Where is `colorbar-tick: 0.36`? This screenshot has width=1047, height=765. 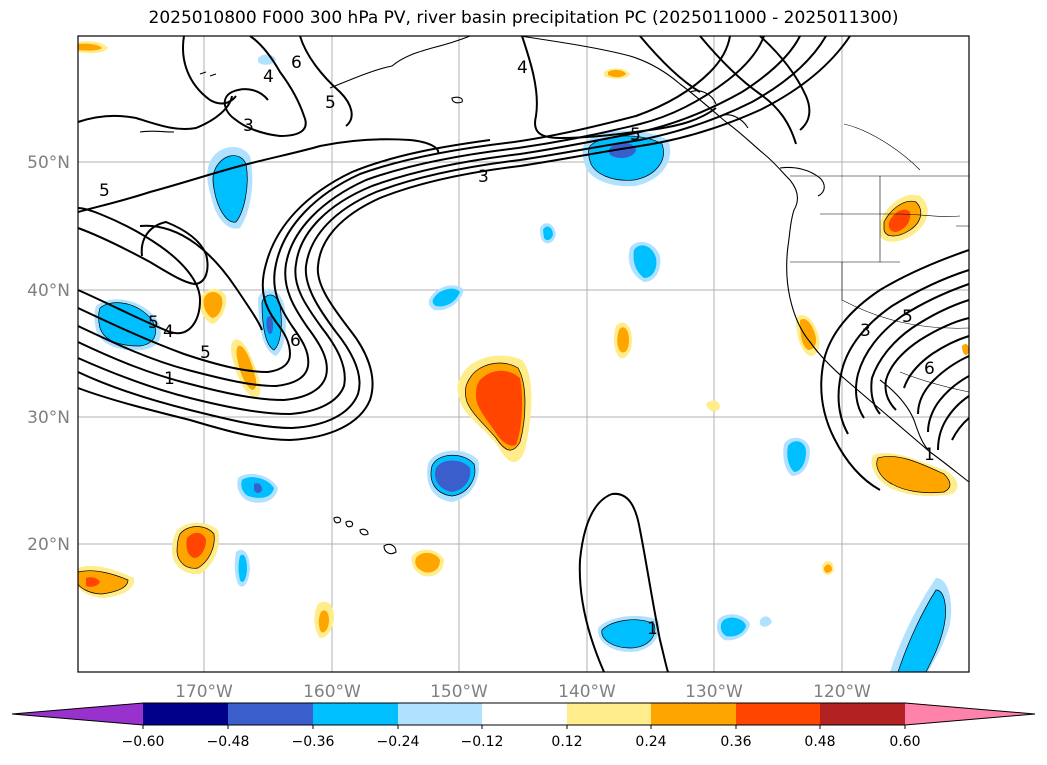 colorbar-tick: 0.36 is located at coordinates (735, 742).